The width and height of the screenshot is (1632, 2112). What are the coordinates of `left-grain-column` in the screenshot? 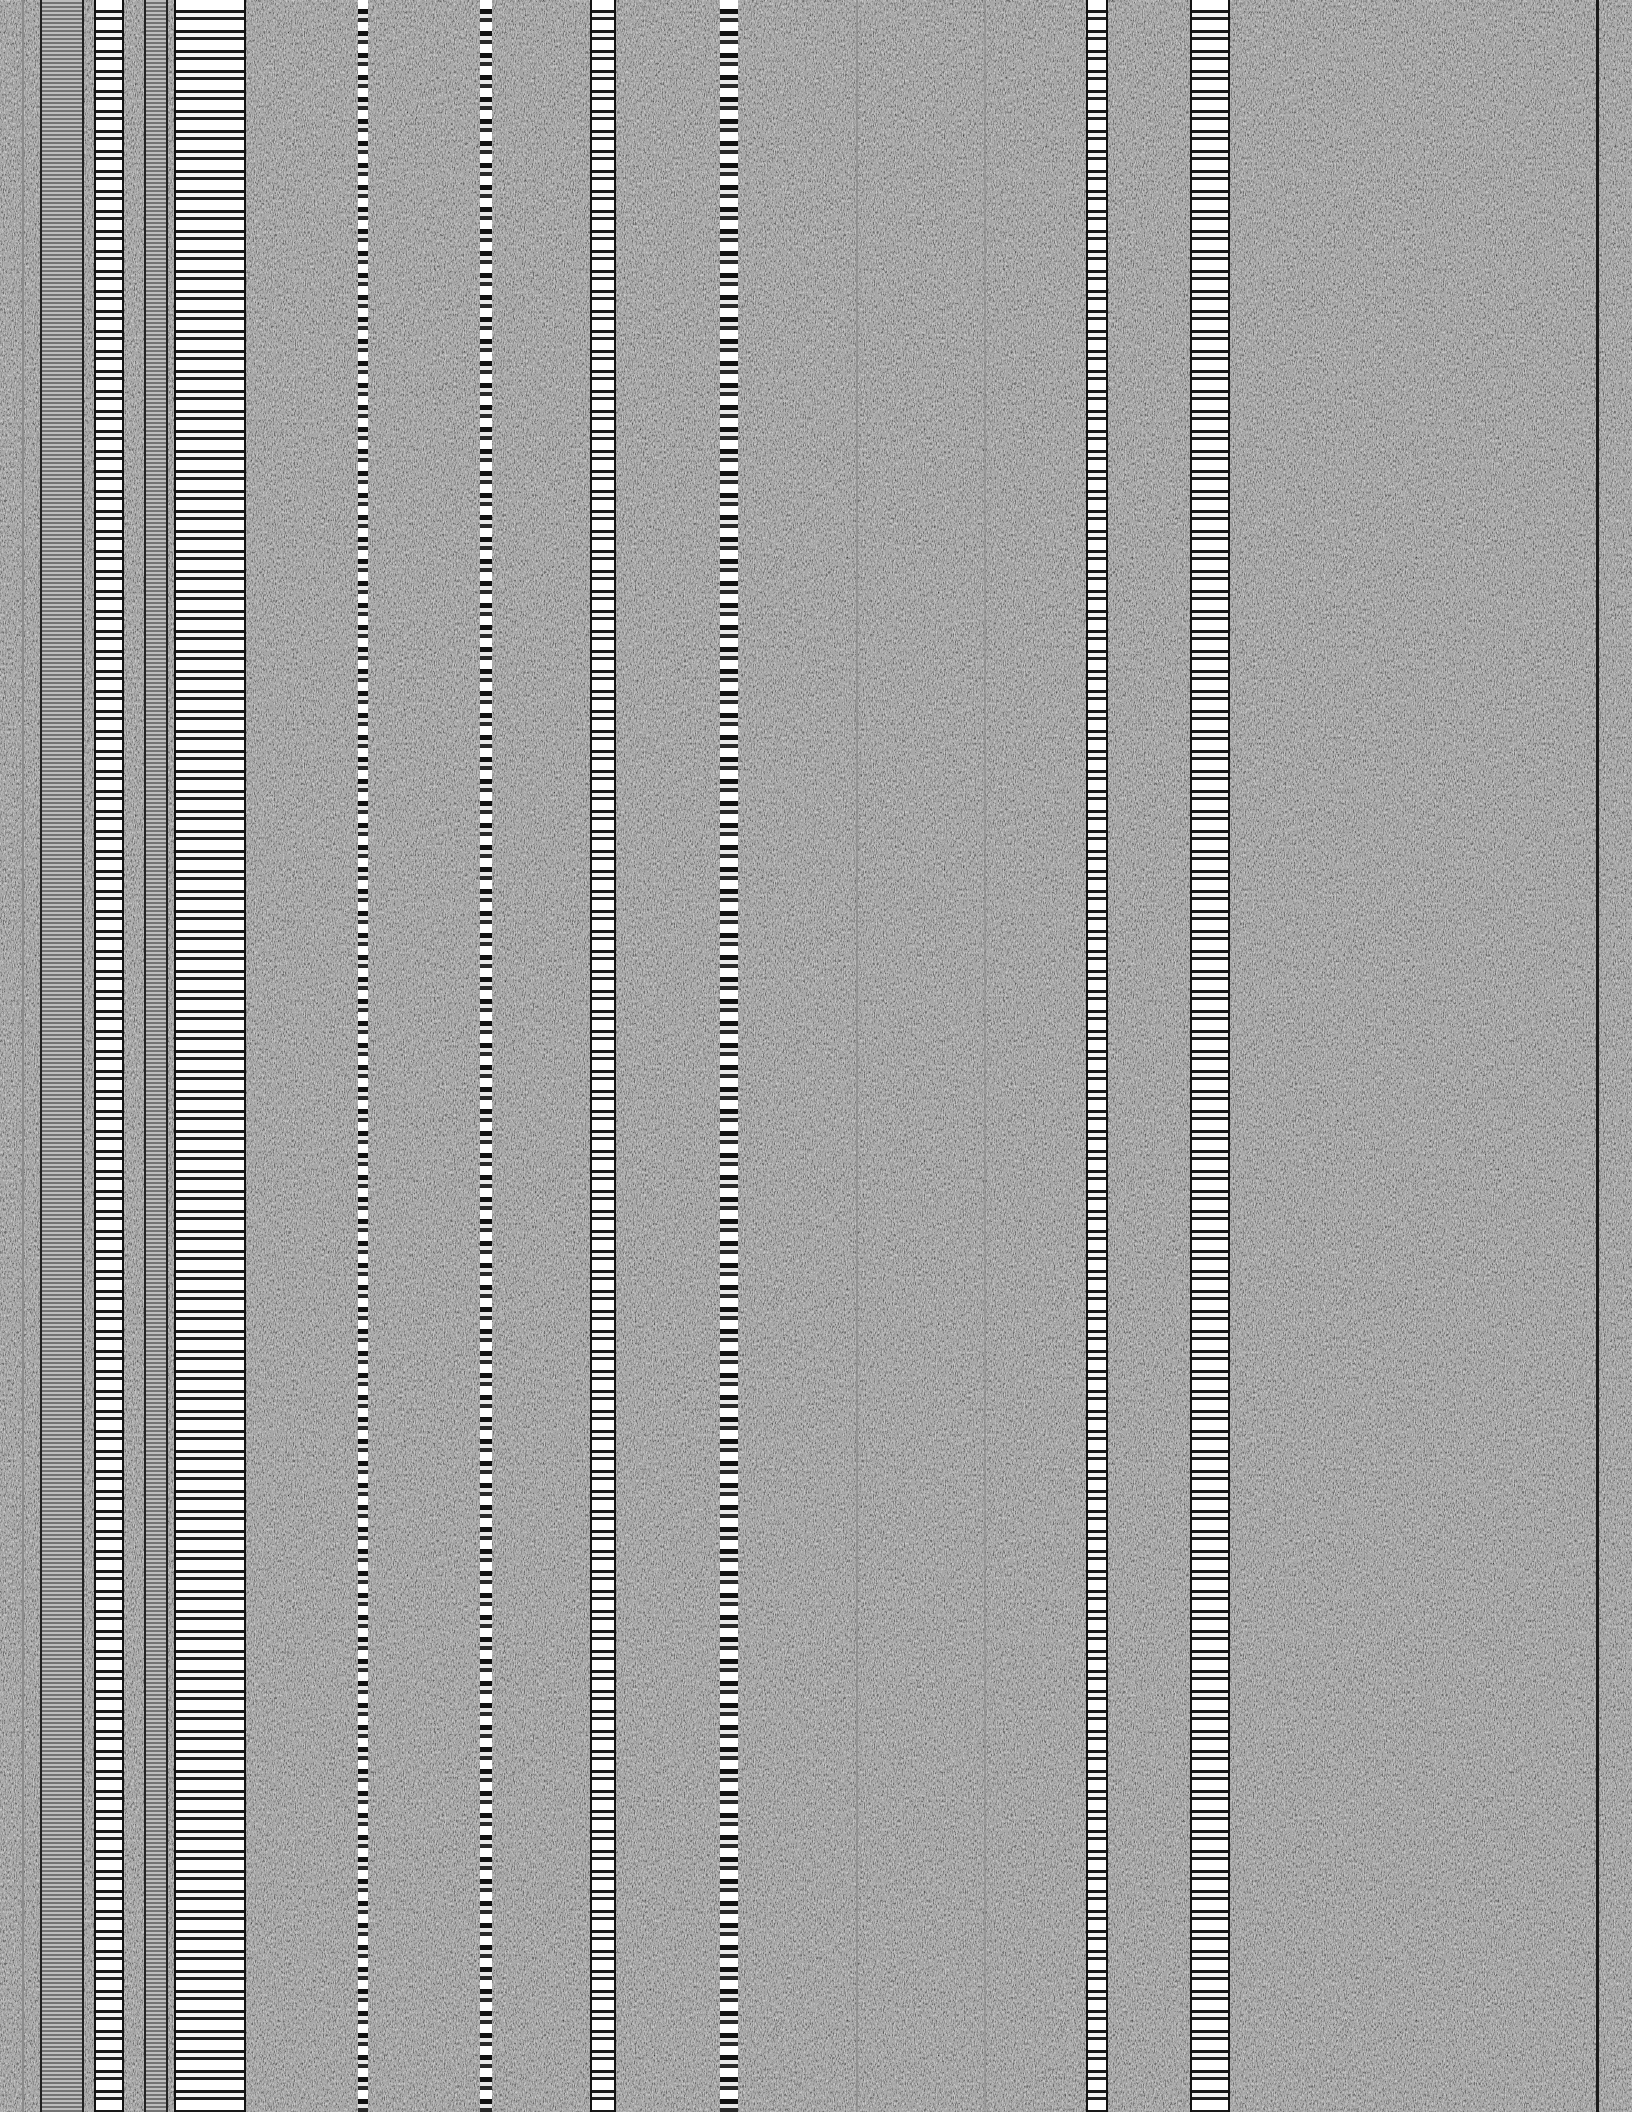 It's located at (62, 1056).